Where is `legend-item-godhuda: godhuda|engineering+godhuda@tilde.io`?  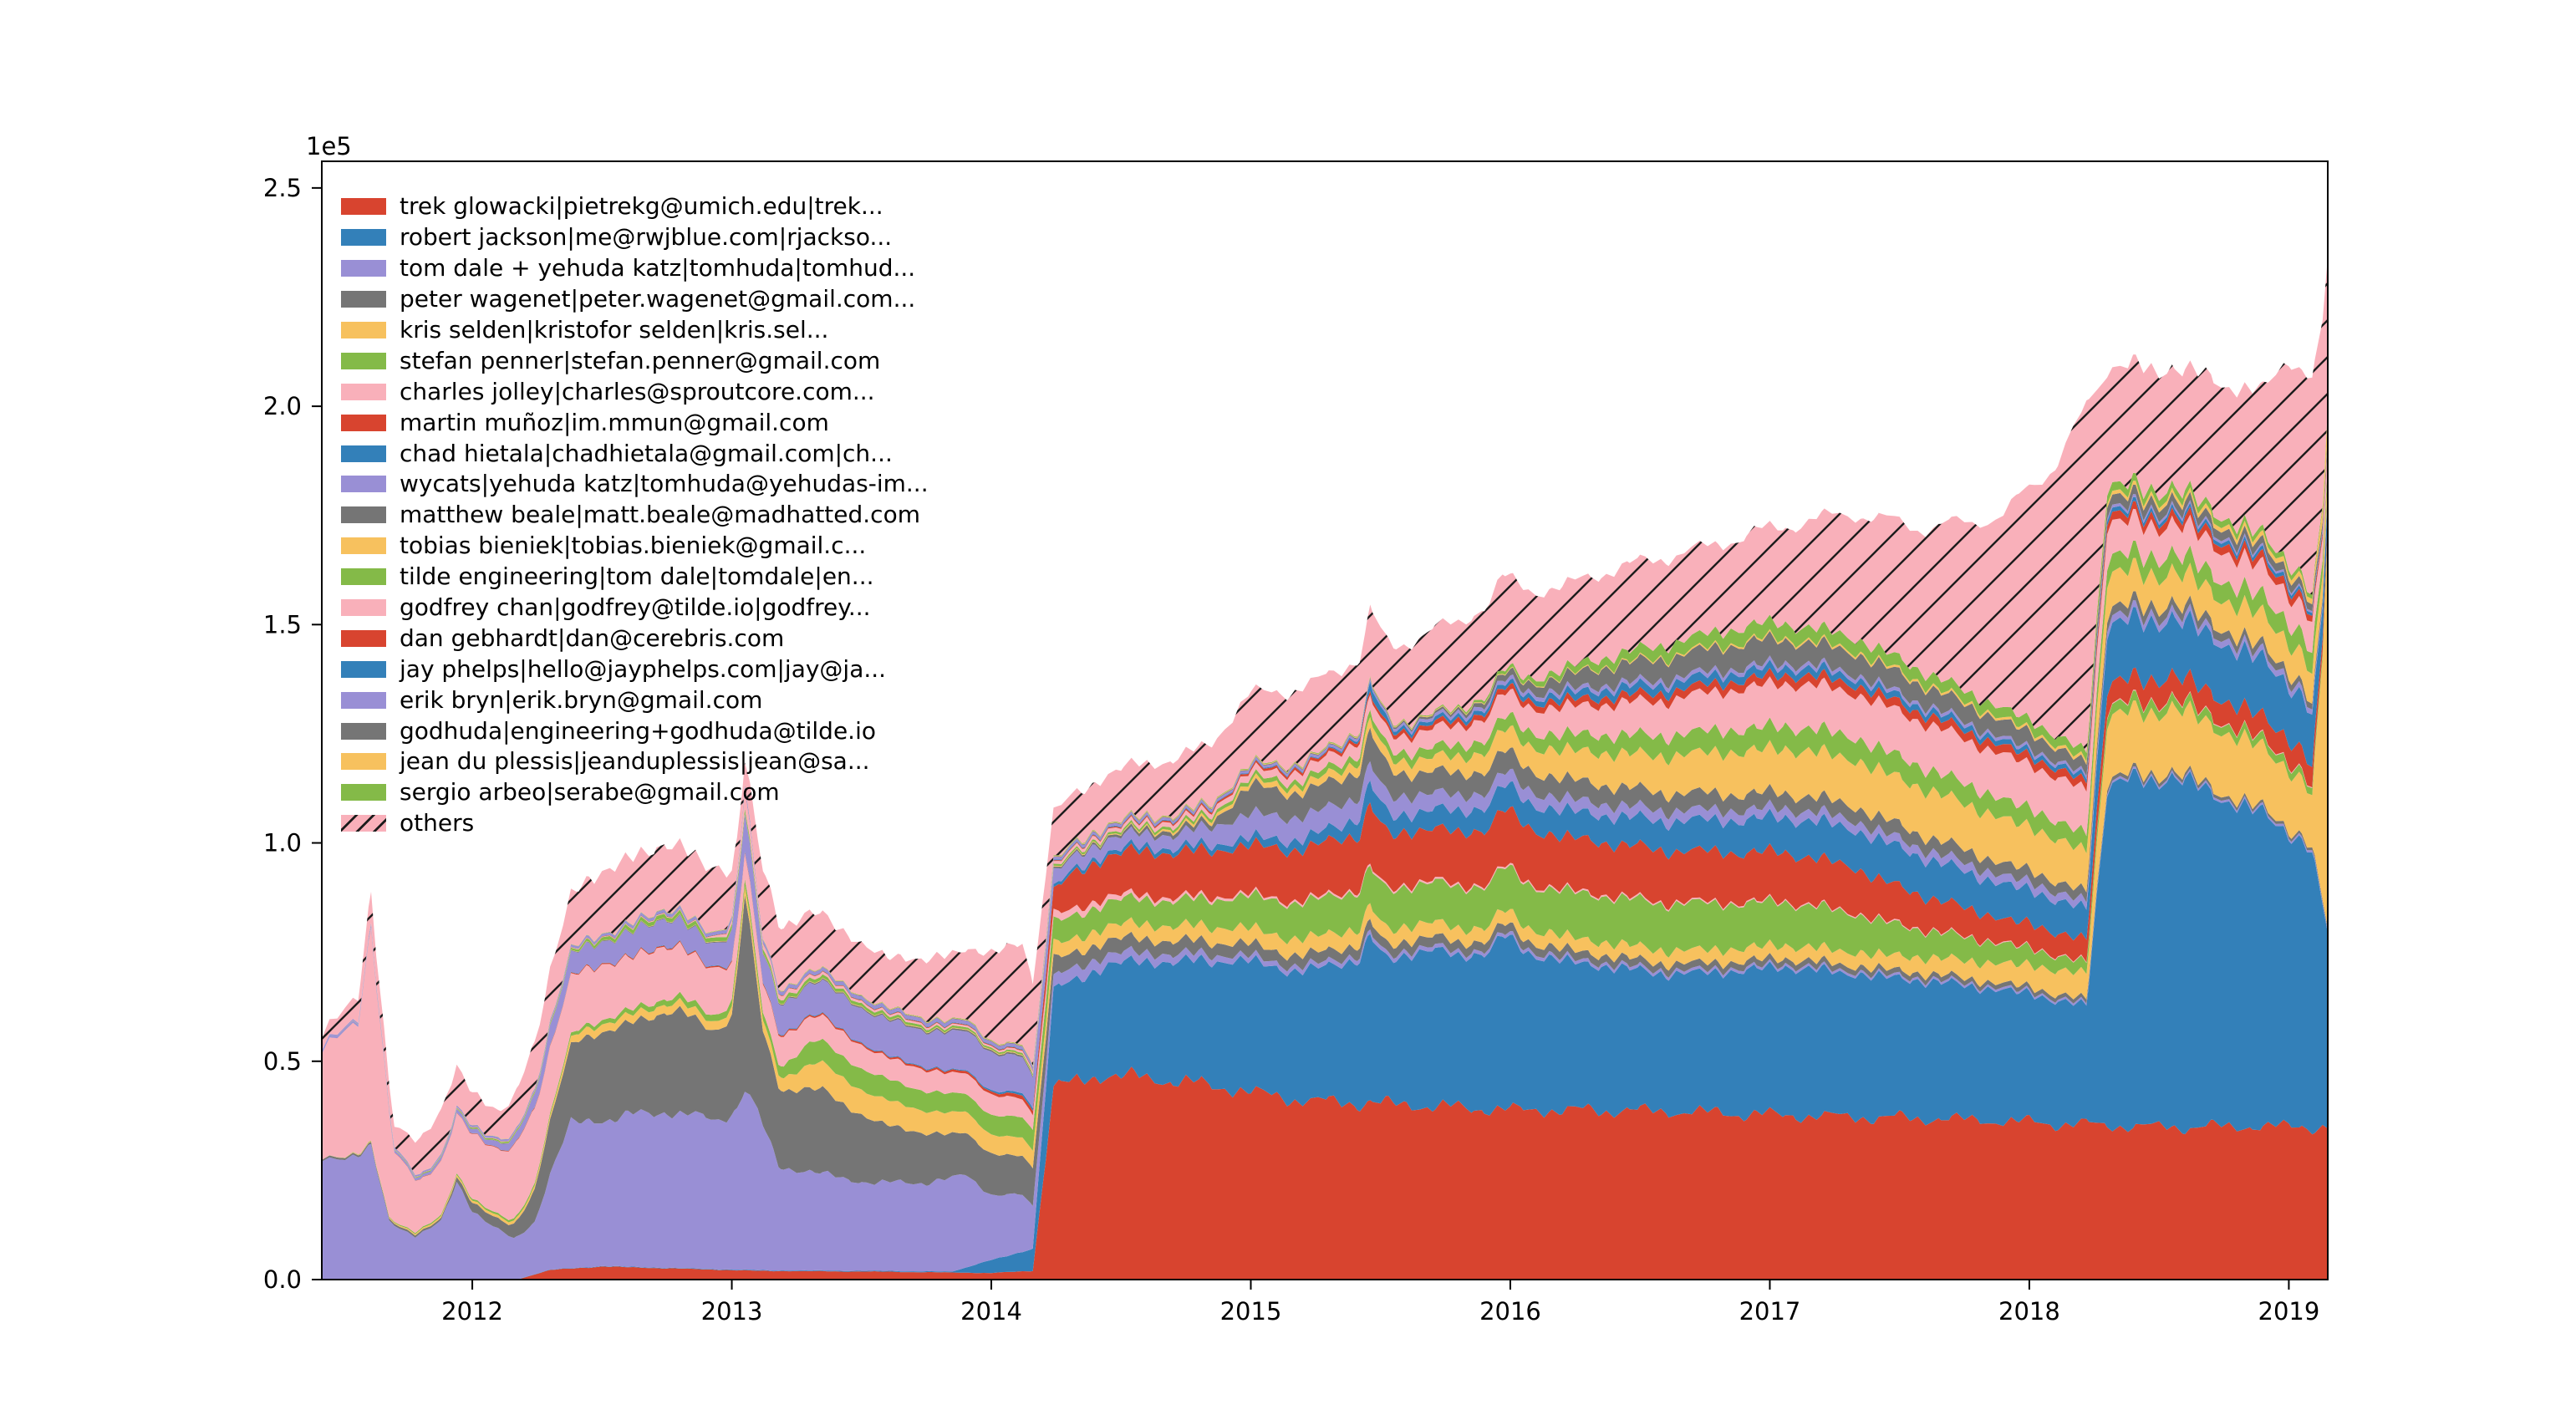
legend-item-godhuda: godhuda|engineering+godhuda@tilde.io is located at coordinates (635, 730).